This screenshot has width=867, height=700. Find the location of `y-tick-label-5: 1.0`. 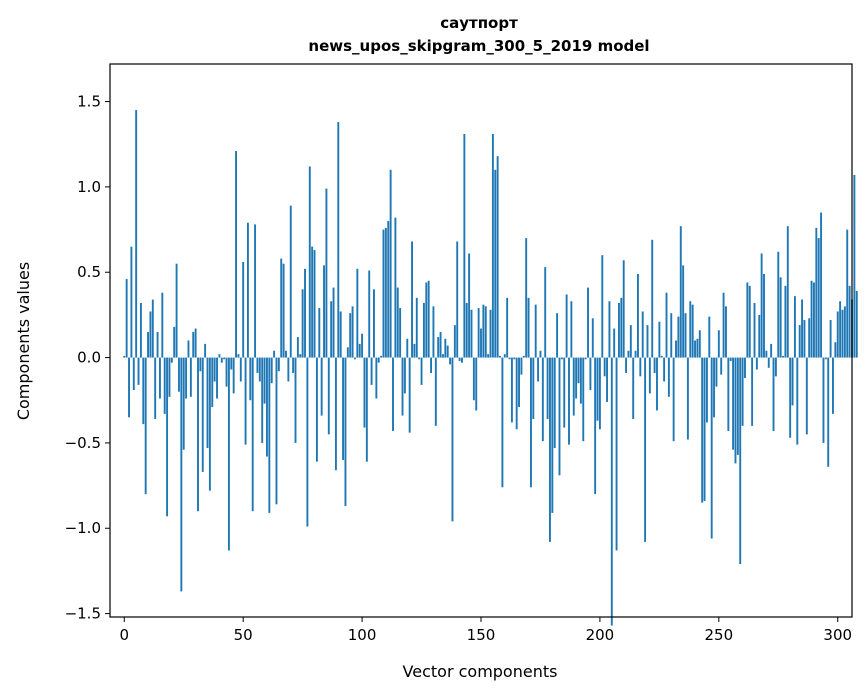

y-tick-label-5: 1.0 is located at coordinates (89, 187).